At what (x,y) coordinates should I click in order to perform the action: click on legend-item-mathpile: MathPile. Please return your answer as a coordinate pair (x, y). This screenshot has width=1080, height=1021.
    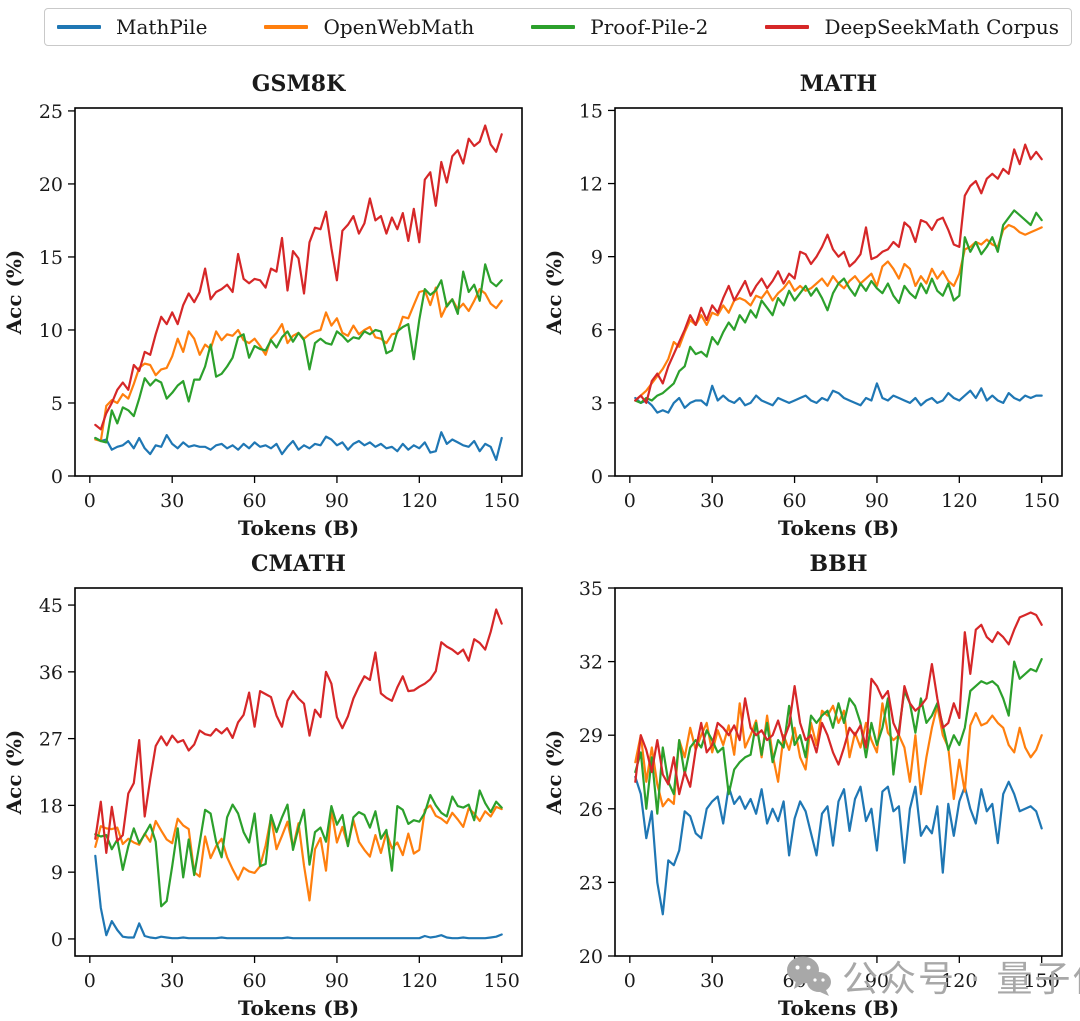
    Looking at the image, I should click on (132, 27).